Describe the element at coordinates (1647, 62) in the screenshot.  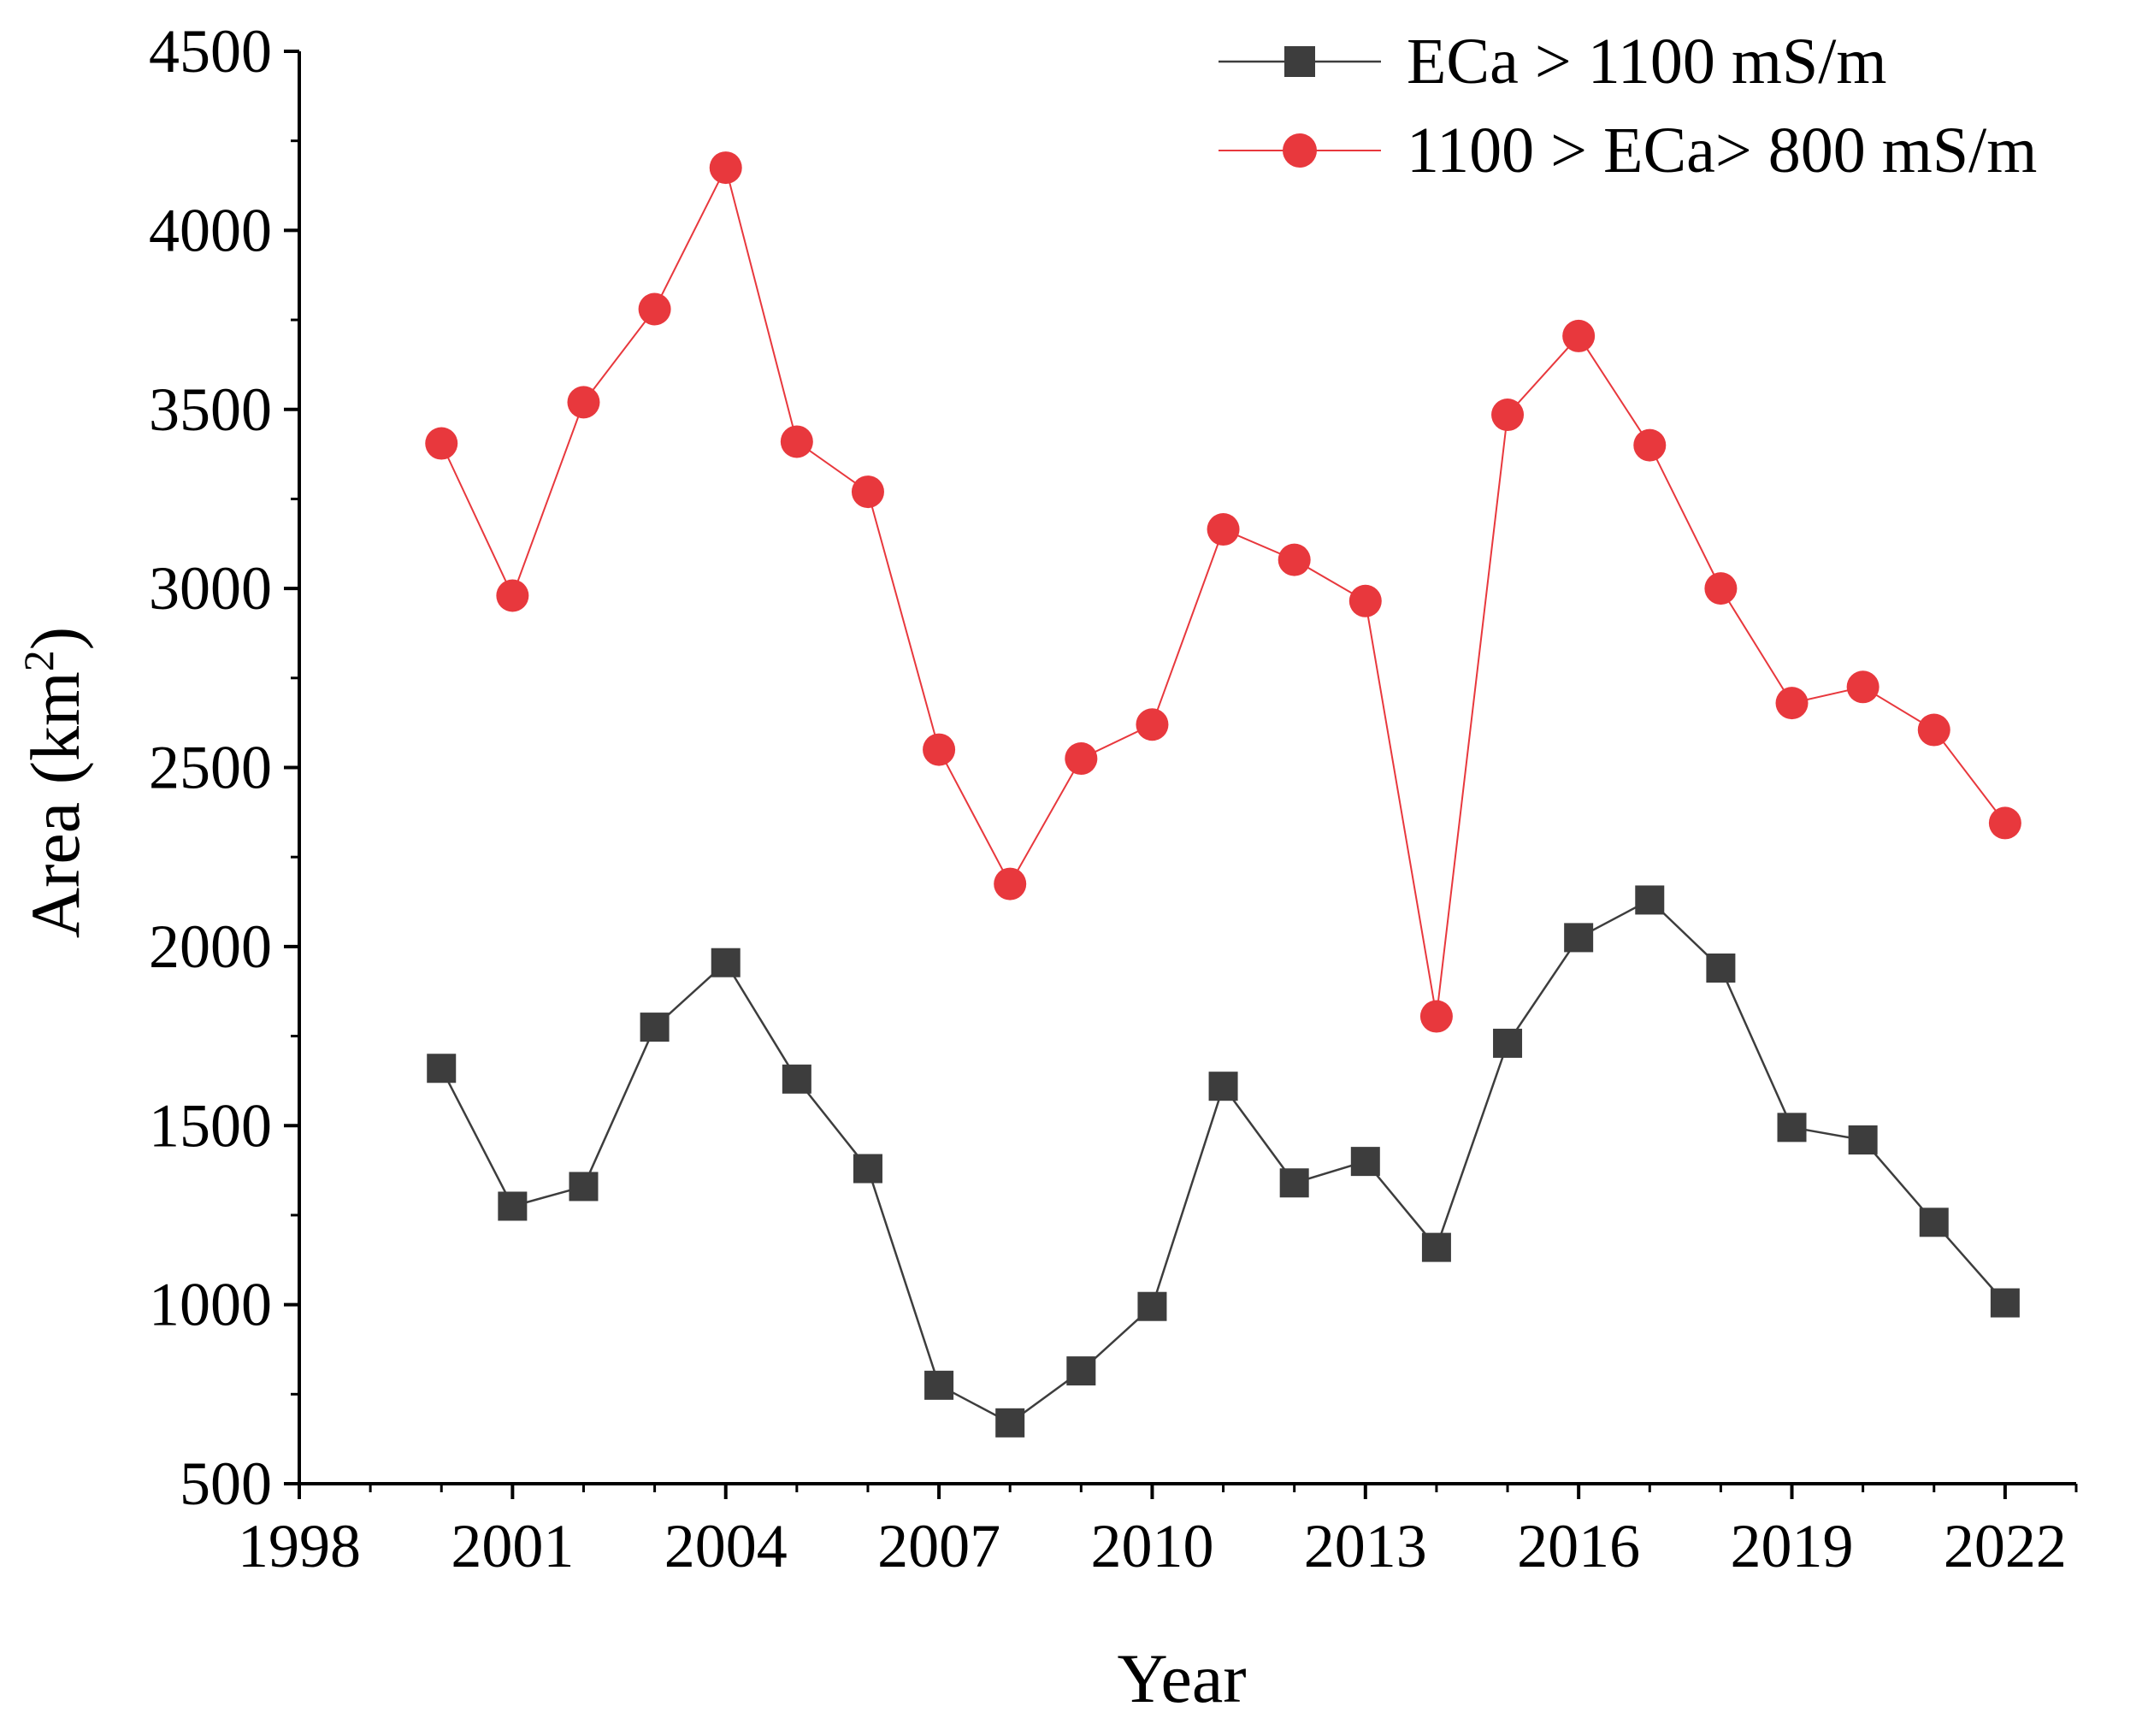
I see `legend-label-eca-above-1100: ECa > 1100 mS/m` at that location.